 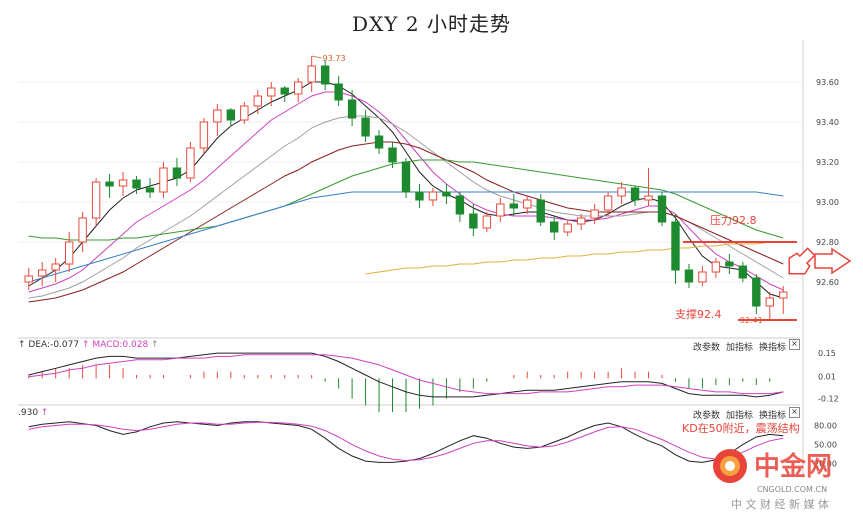 I want to click on kd-y-tick-label: 80.00, so click(x=825, y=426).